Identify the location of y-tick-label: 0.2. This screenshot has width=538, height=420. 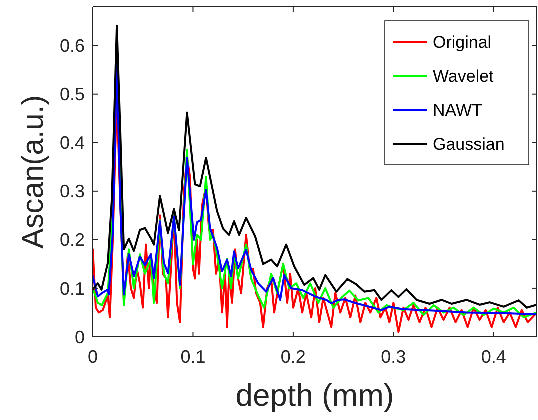
(72, 240).